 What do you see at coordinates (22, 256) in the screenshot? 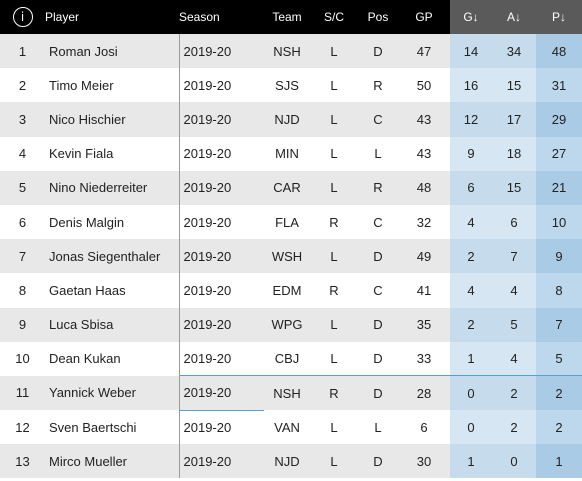
I see `rank-cell: 7` at bounding box center [22, 256].